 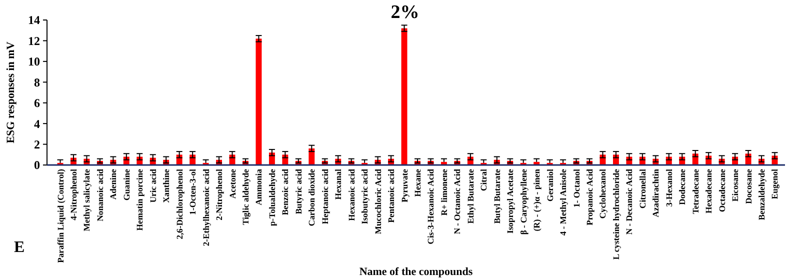 What do you see at coordinates (11, 93) in the screenshot?
I see `y-axis-title: ESG responses in mV` at bounding box center [11, 93].